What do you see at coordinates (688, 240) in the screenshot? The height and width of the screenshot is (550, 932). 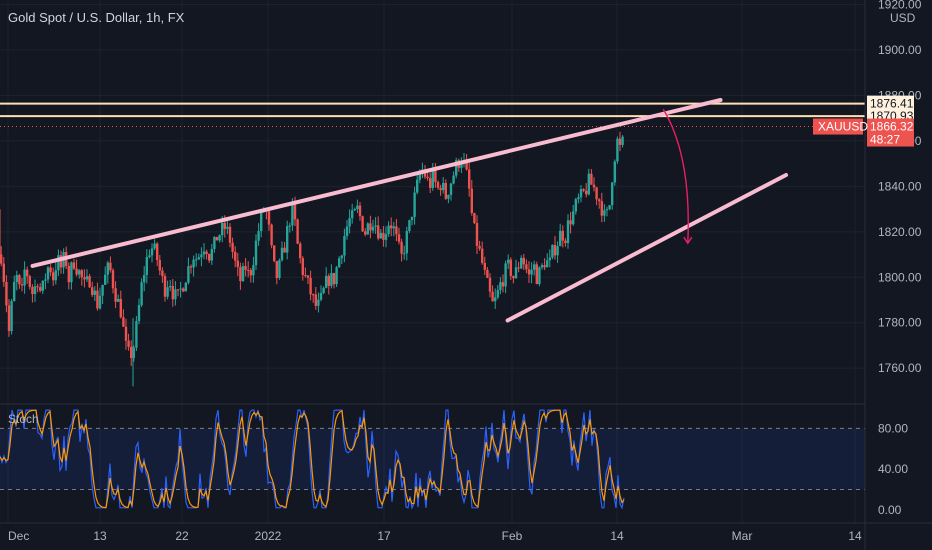 I see `projection-arrowhead` at bounding box center [688, 240].